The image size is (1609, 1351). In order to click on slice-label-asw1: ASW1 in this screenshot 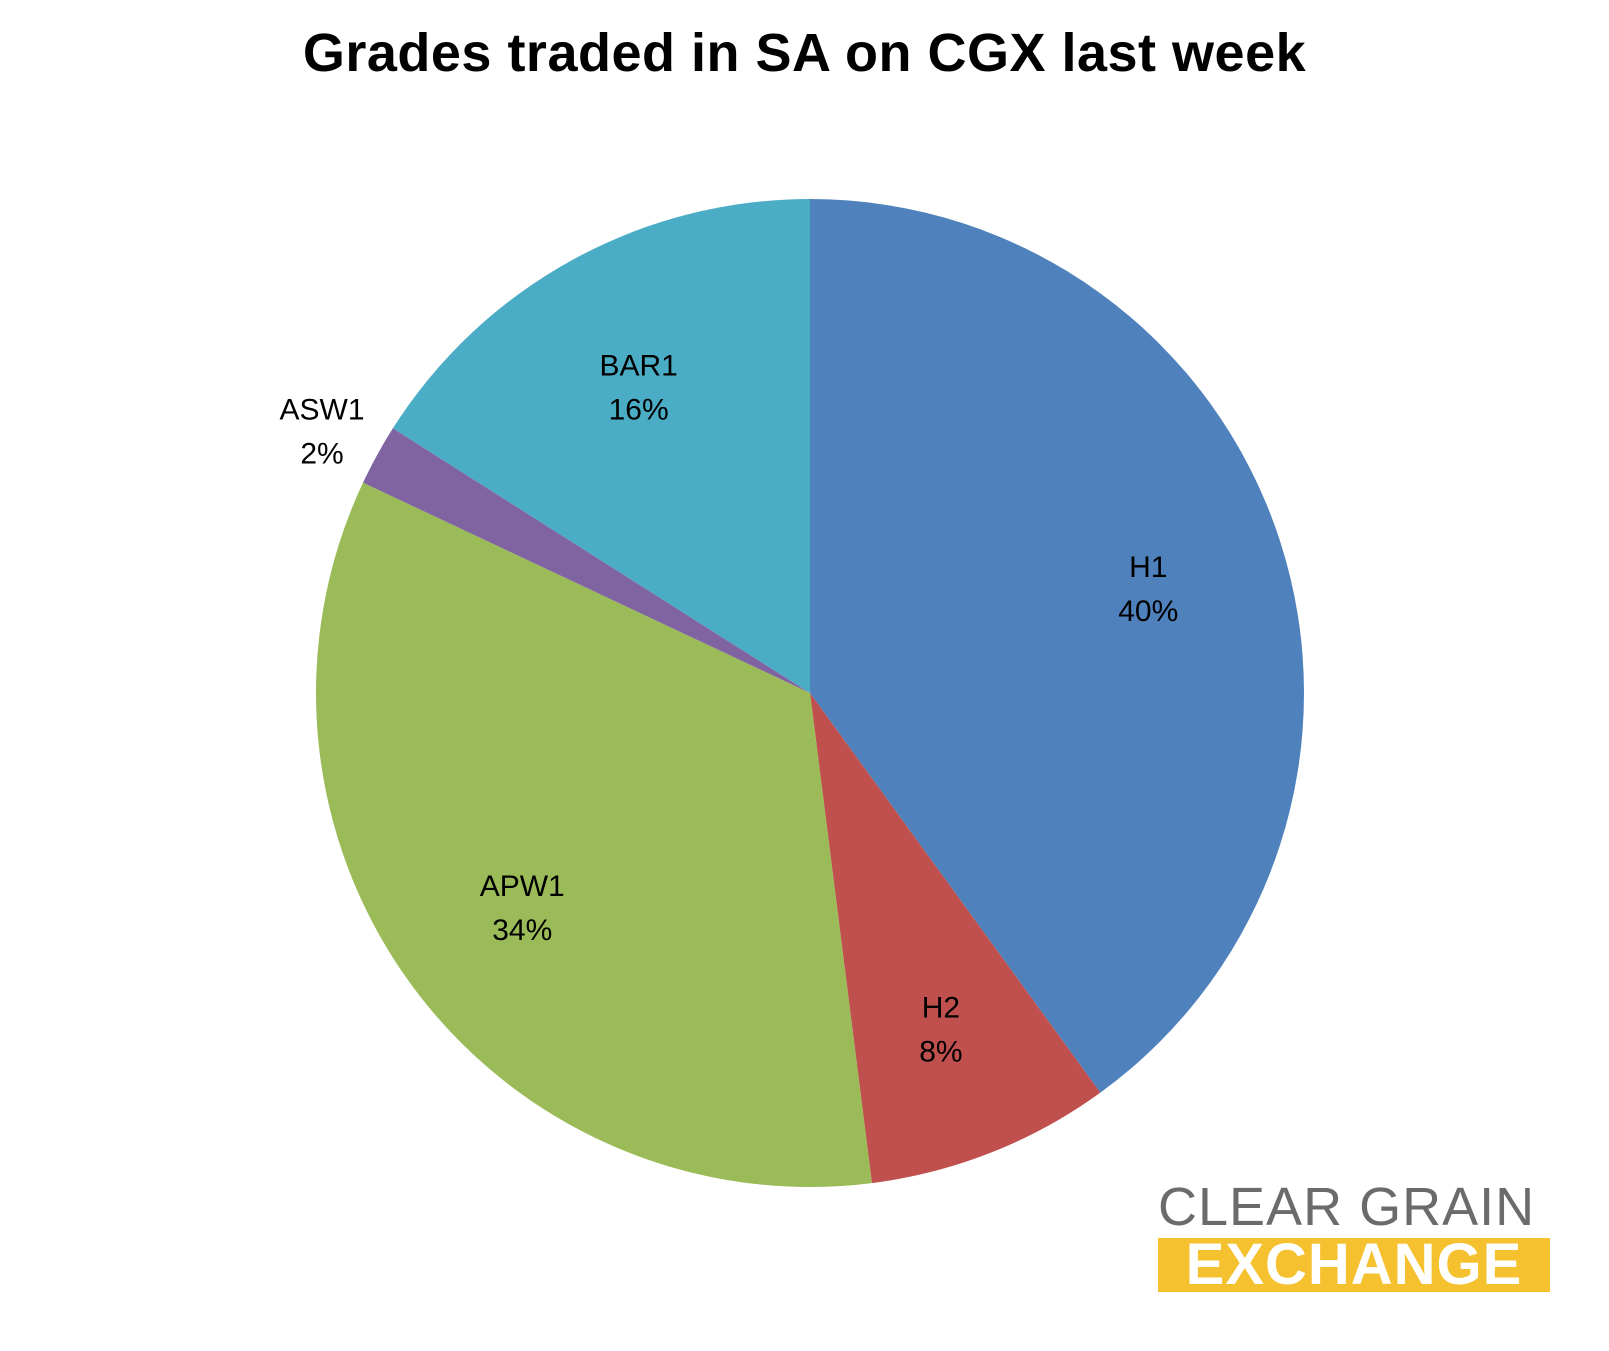, I will do `click(322, 410)`.